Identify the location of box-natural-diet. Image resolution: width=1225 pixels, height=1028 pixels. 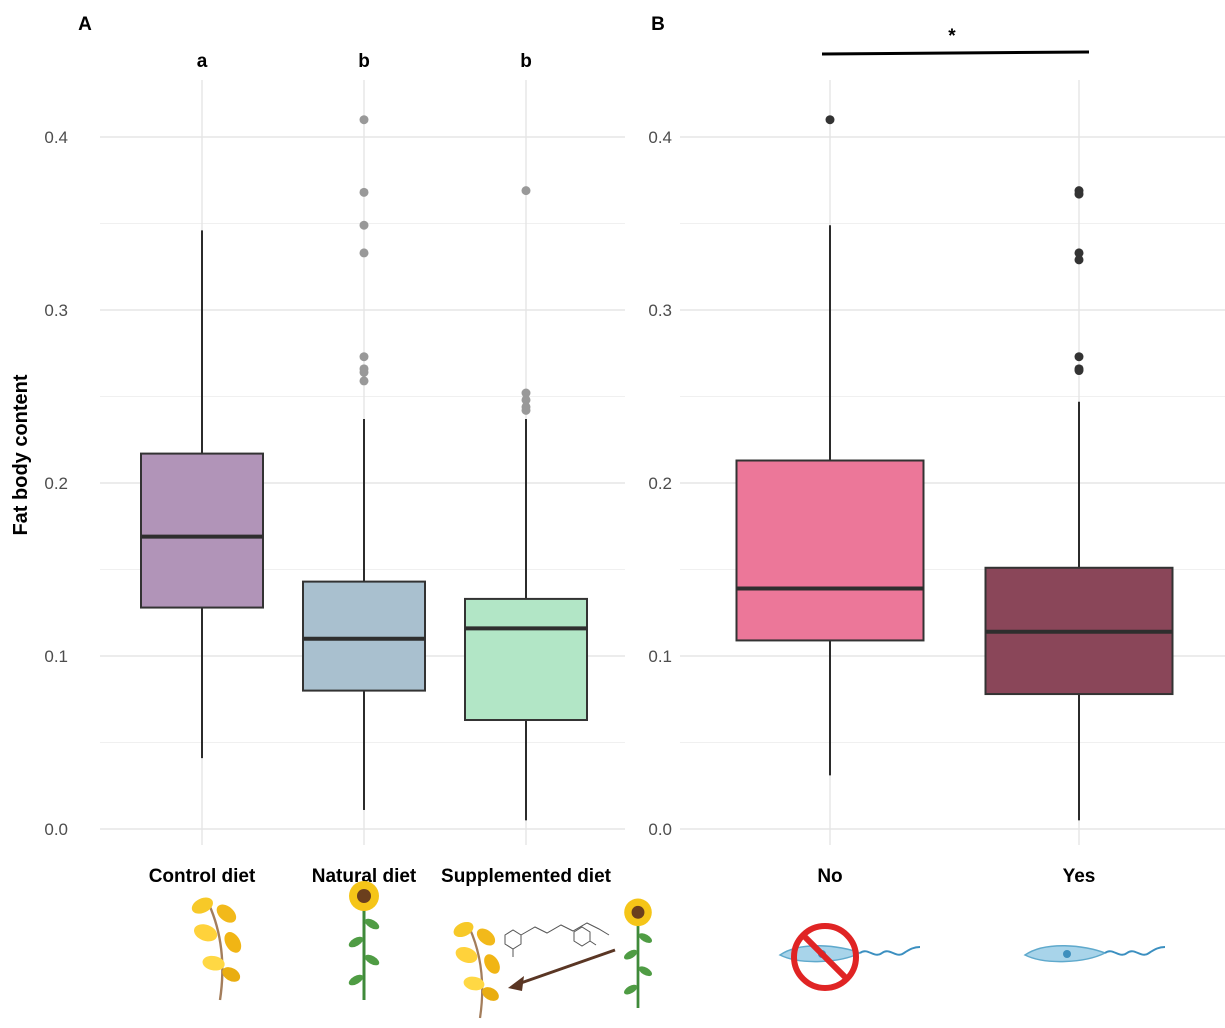
(364, 462).